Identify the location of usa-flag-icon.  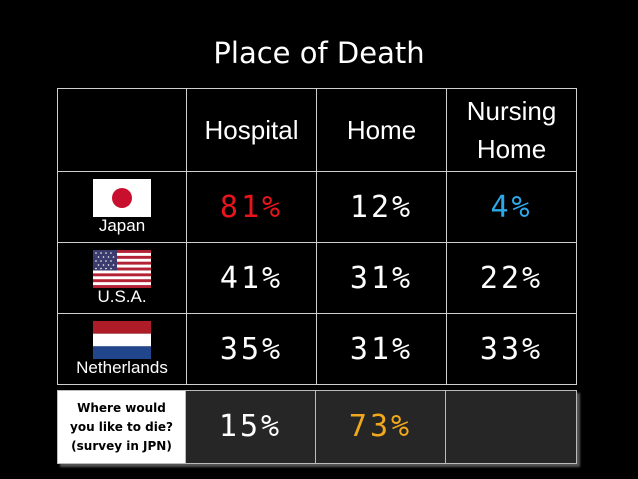
(122, 269).